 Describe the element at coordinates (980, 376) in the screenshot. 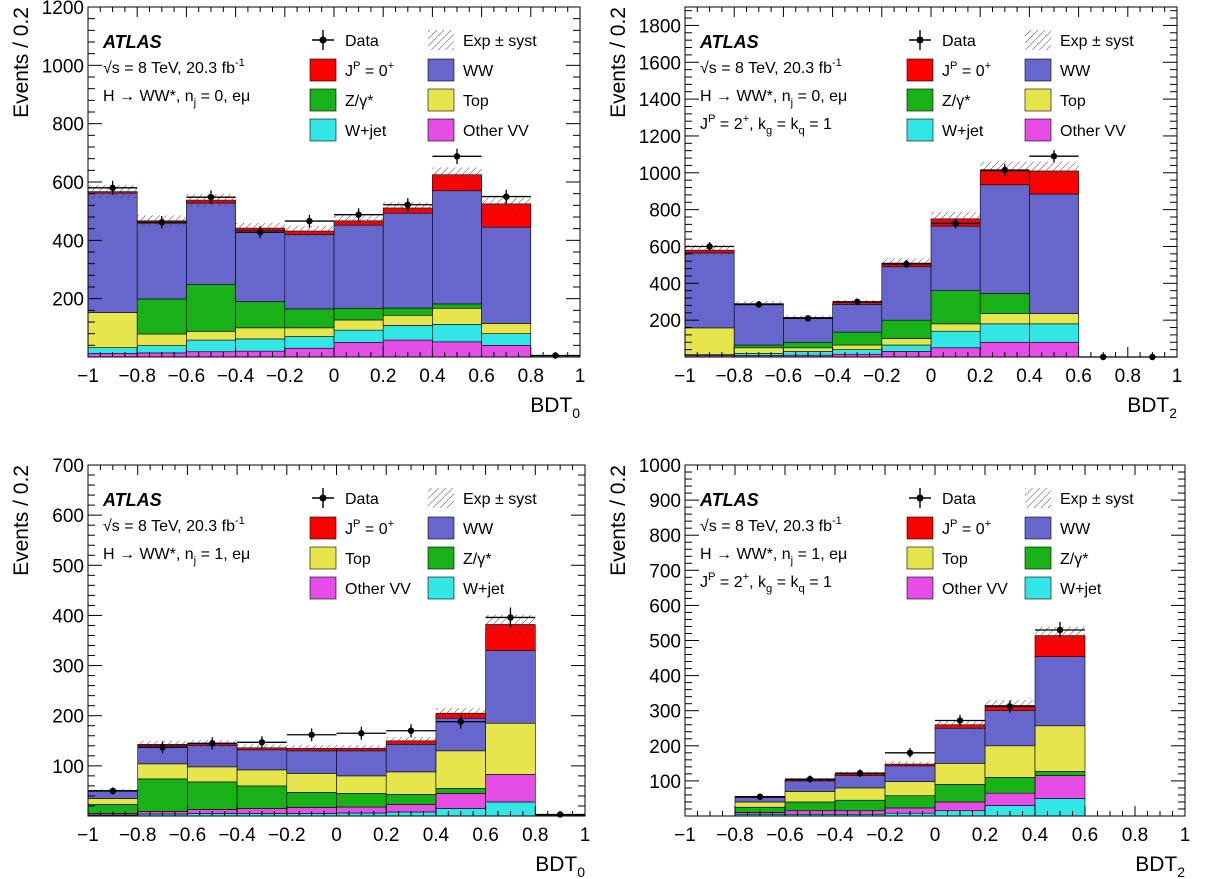

I see `x-tick-label: 0.2` at that location.